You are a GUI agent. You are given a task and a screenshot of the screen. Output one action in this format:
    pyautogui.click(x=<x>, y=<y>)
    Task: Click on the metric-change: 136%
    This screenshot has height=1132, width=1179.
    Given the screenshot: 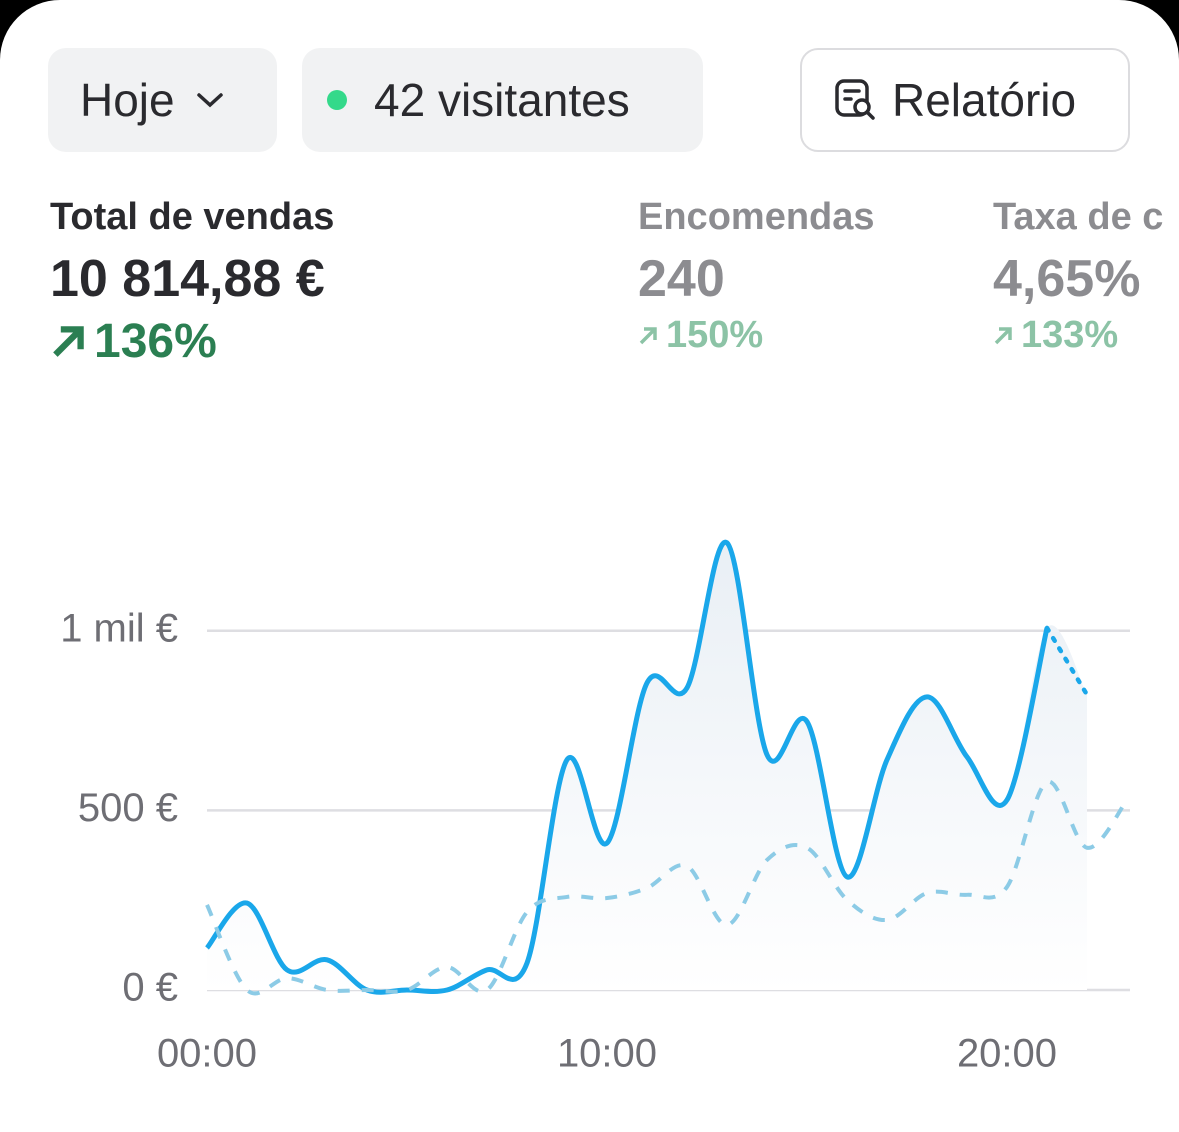 What is the action you would take?
    pyautogui.click(x=192, y=341)
    